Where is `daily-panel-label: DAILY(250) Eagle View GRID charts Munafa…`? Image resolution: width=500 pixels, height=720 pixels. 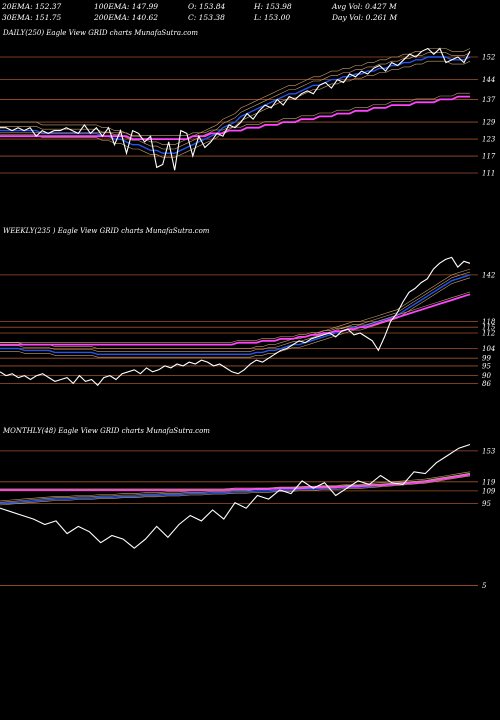
daily-panel-label: DAILY(250) Eagle View GRID charts Munafa… is located at coordinates (101, 33).